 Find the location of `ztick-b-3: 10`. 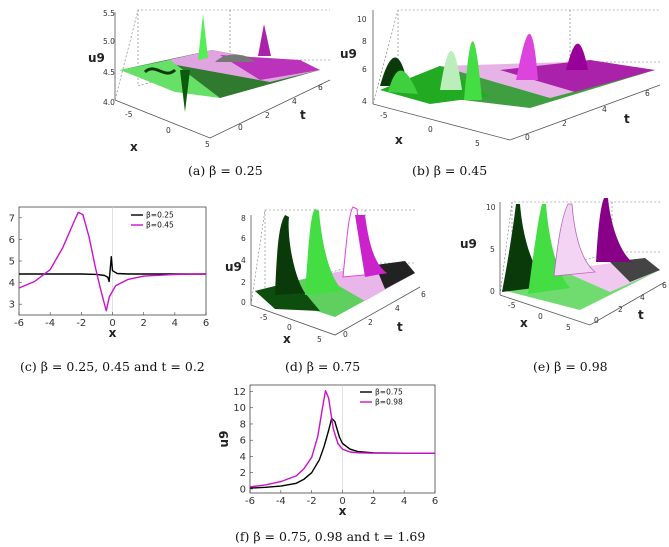

ztick-b-3: 10 is located at coordinates (362, 19).